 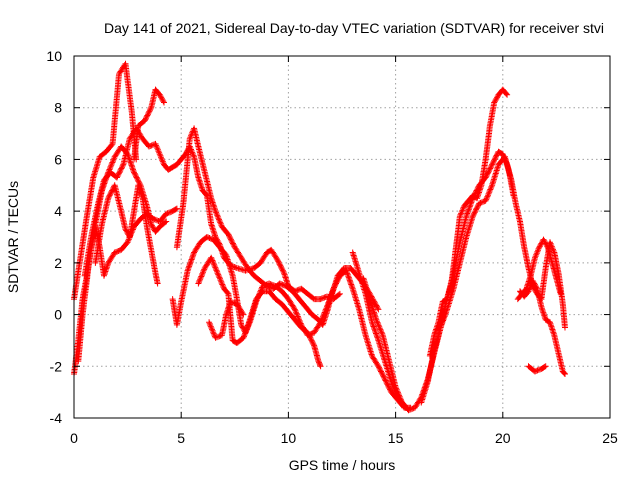 I want to click on data-points-arc15, so click(x=539, y=269).